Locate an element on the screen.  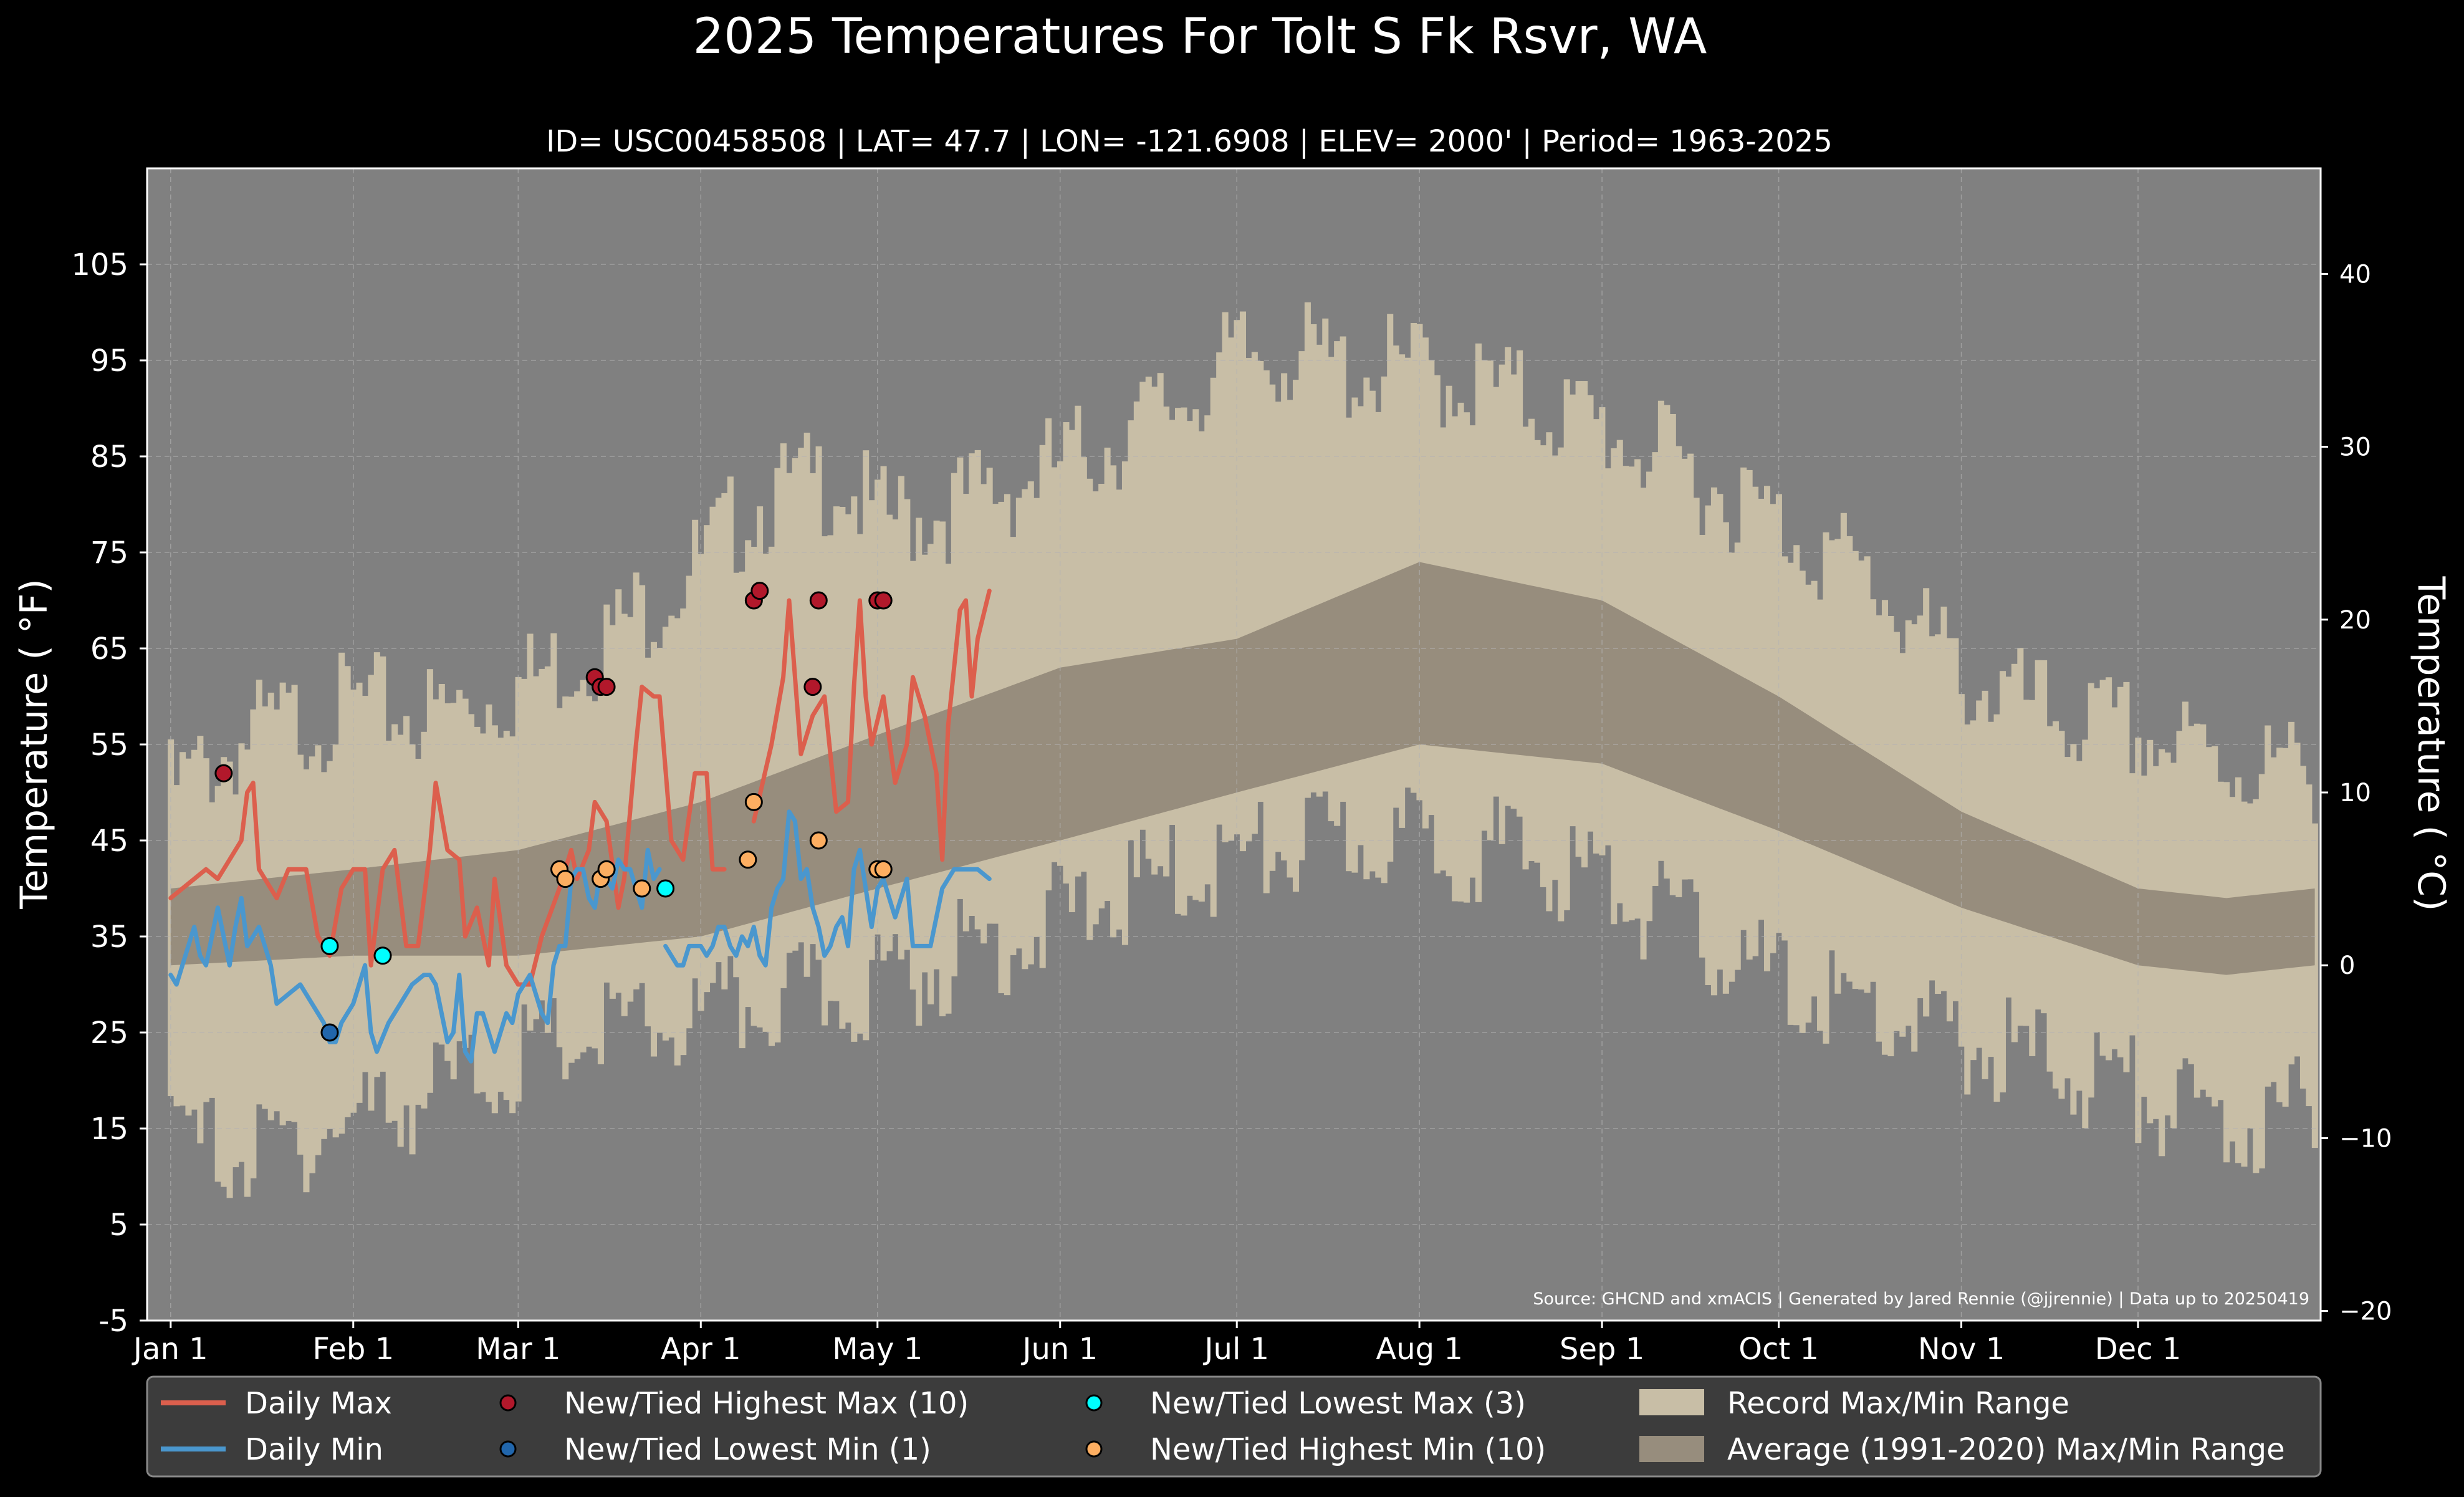
new-lowest-min-marker is located at coordinates (329, 1032).